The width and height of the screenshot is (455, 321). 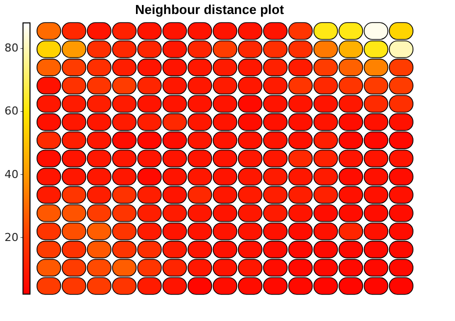 What do you see at coordinates (210, 9) in the screenshot?
I see `chart-title: Neighbour distance plot` at bounding box center [210, 9].